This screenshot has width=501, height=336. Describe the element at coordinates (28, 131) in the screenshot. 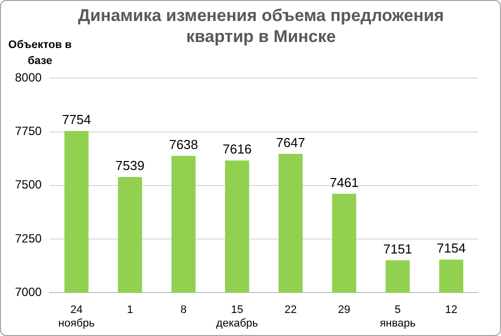

I see `y-tick-label: 7750` at that location.